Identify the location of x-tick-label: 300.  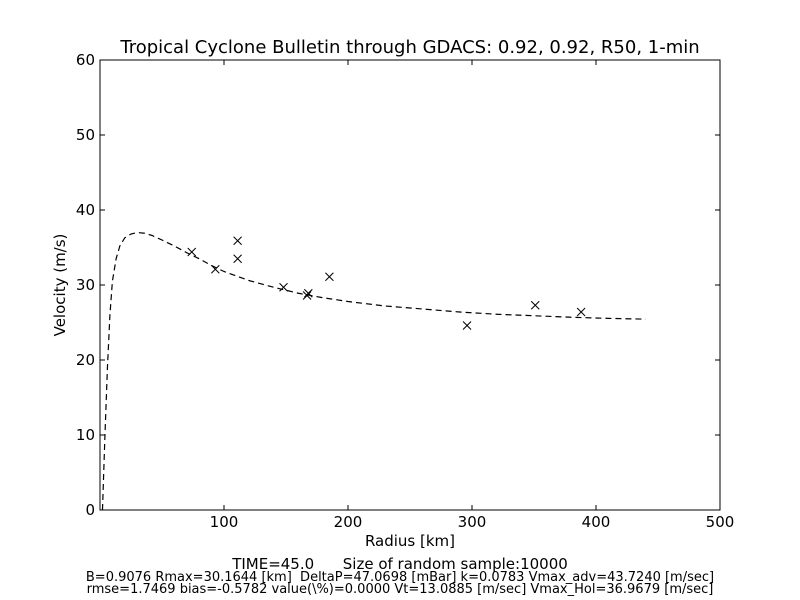
(472, 522).